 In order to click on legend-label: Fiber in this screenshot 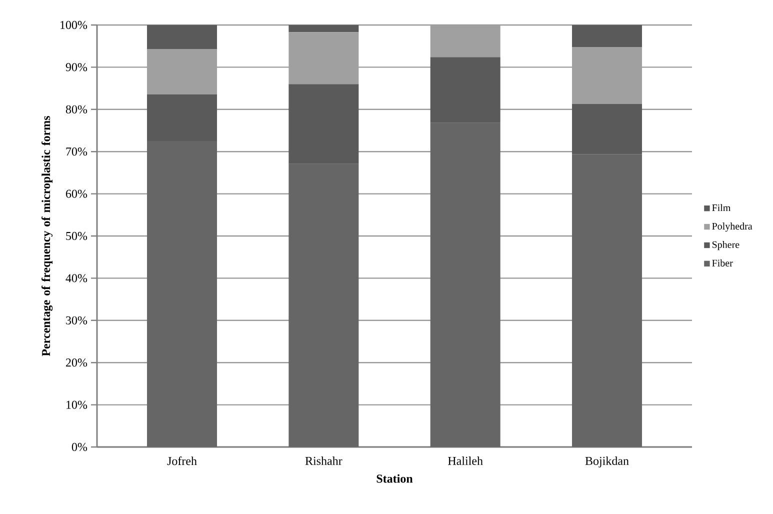, I will do `click(722, 262)`.